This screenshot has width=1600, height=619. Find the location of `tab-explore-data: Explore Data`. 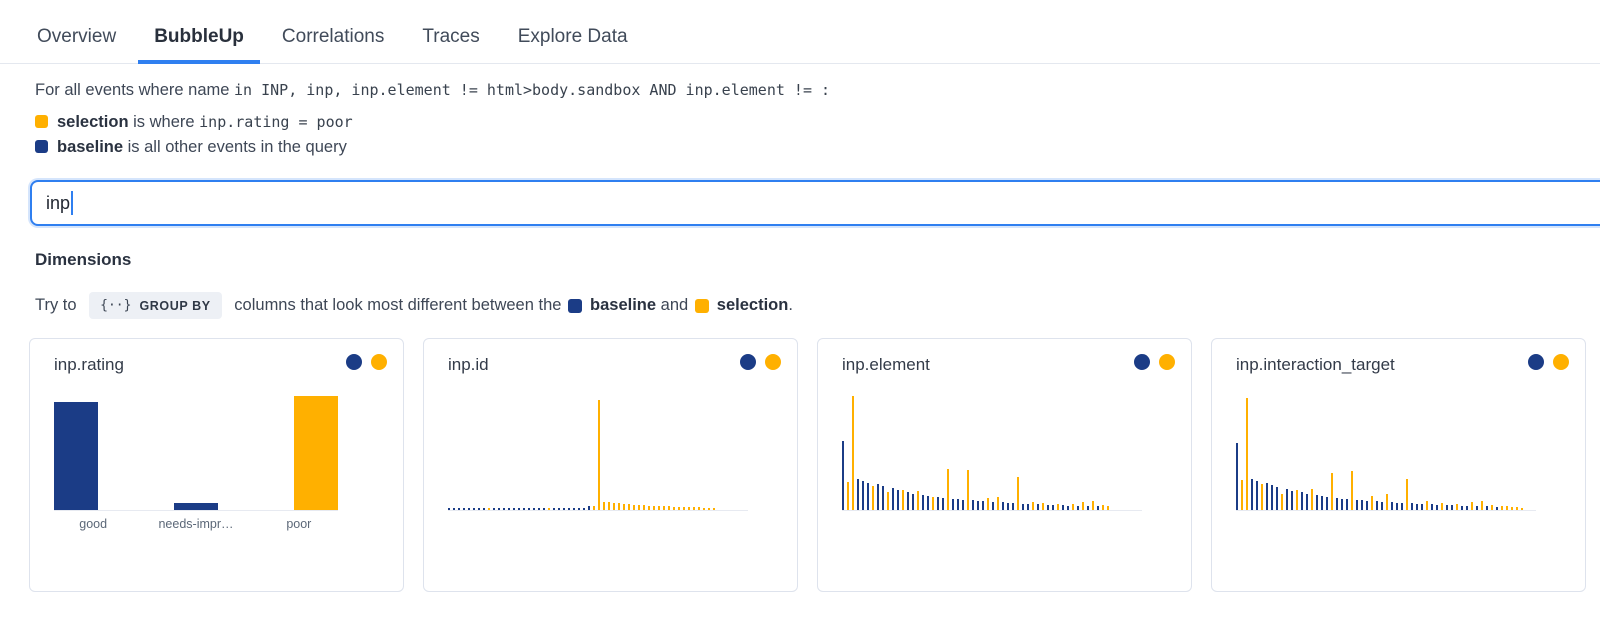

tab-explore-data: Explore Data is located at coordinates (572, 36).